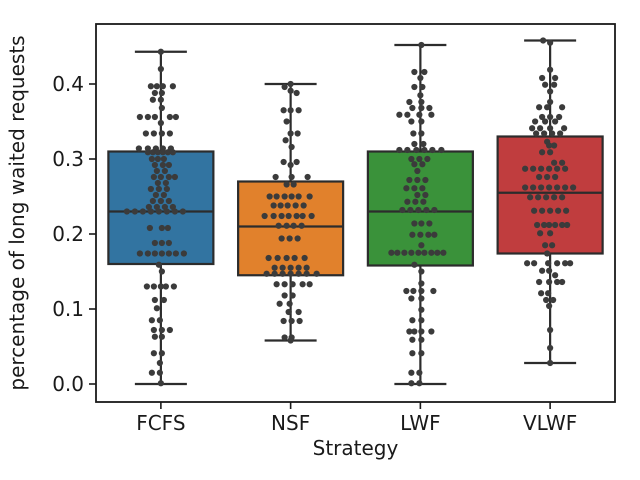  What do you see at coordinates (160, 423) in the screenshot?
I see `x-tick-label-FCFS: FCFS` at bounding box center [160, 423].